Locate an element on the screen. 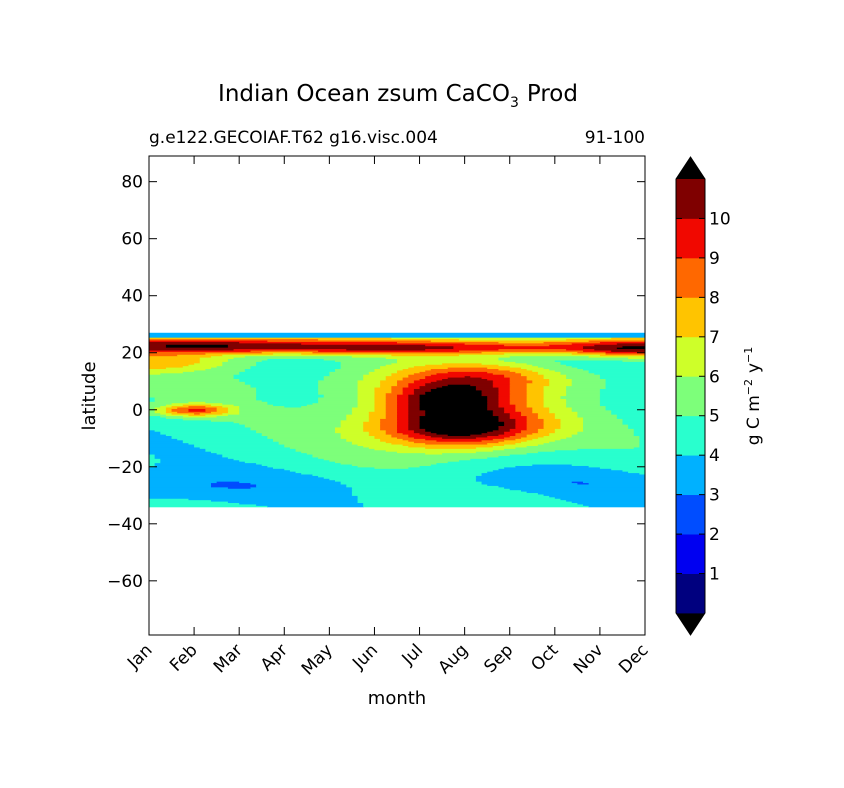 The width and height of the screenshot is (844, 788). colorbar-segment is located at coordinates (690, 277).